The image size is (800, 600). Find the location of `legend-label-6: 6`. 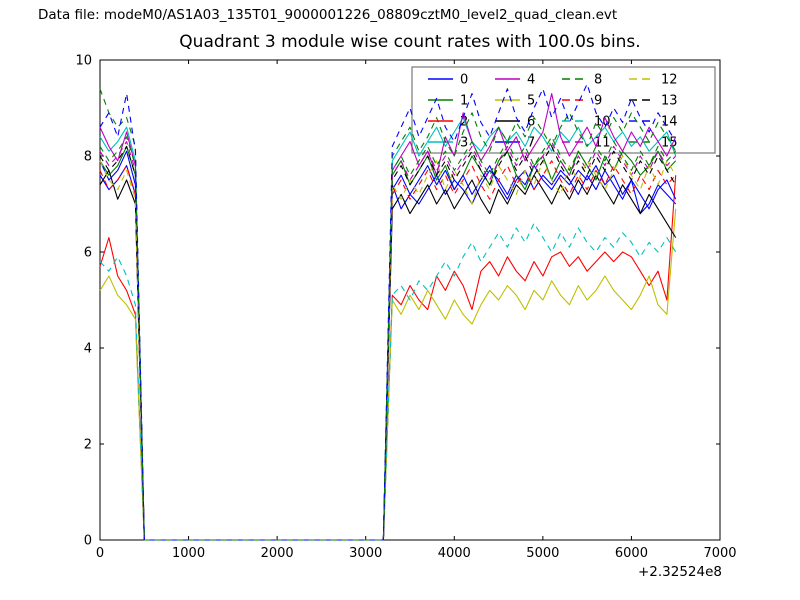

legend-label-6: 6 is located at coordinates (531, 122).